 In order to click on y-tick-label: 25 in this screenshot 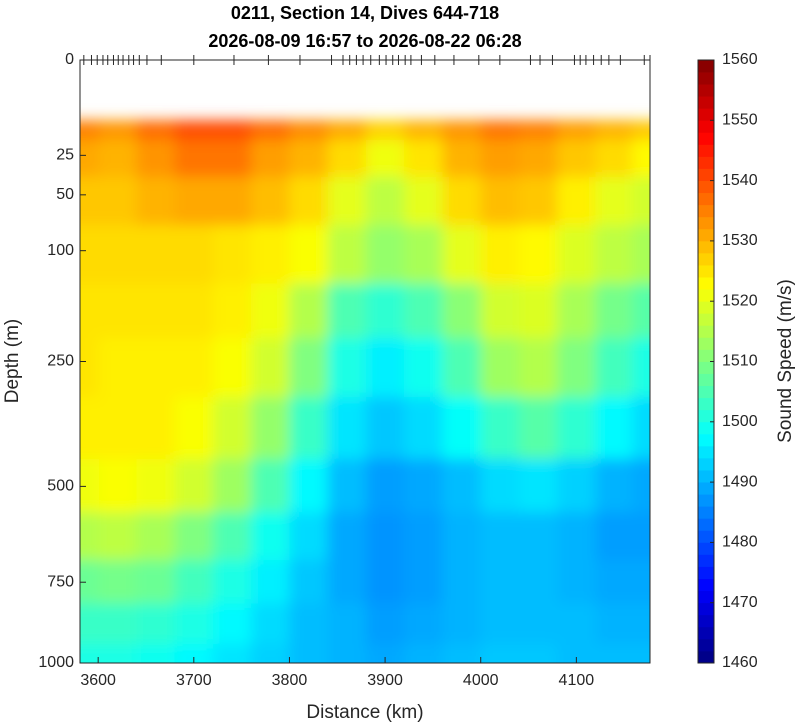, I will do `click(65, 155)`.